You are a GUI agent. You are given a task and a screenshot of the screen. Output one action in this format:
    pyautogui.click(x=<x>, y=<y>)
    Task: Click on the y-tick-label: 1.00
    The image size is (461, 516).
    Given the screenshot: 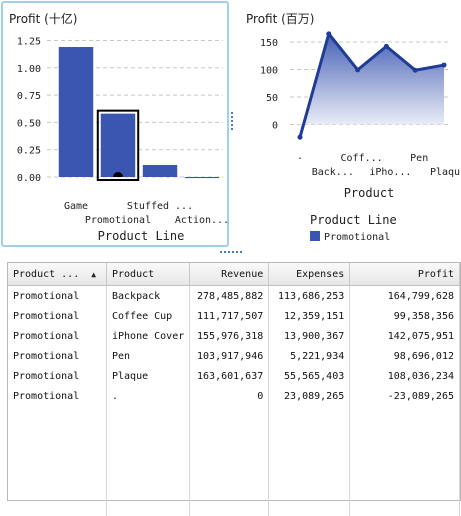 What is the action you would take?
    pyautogui.click(x=29, y=69)
    